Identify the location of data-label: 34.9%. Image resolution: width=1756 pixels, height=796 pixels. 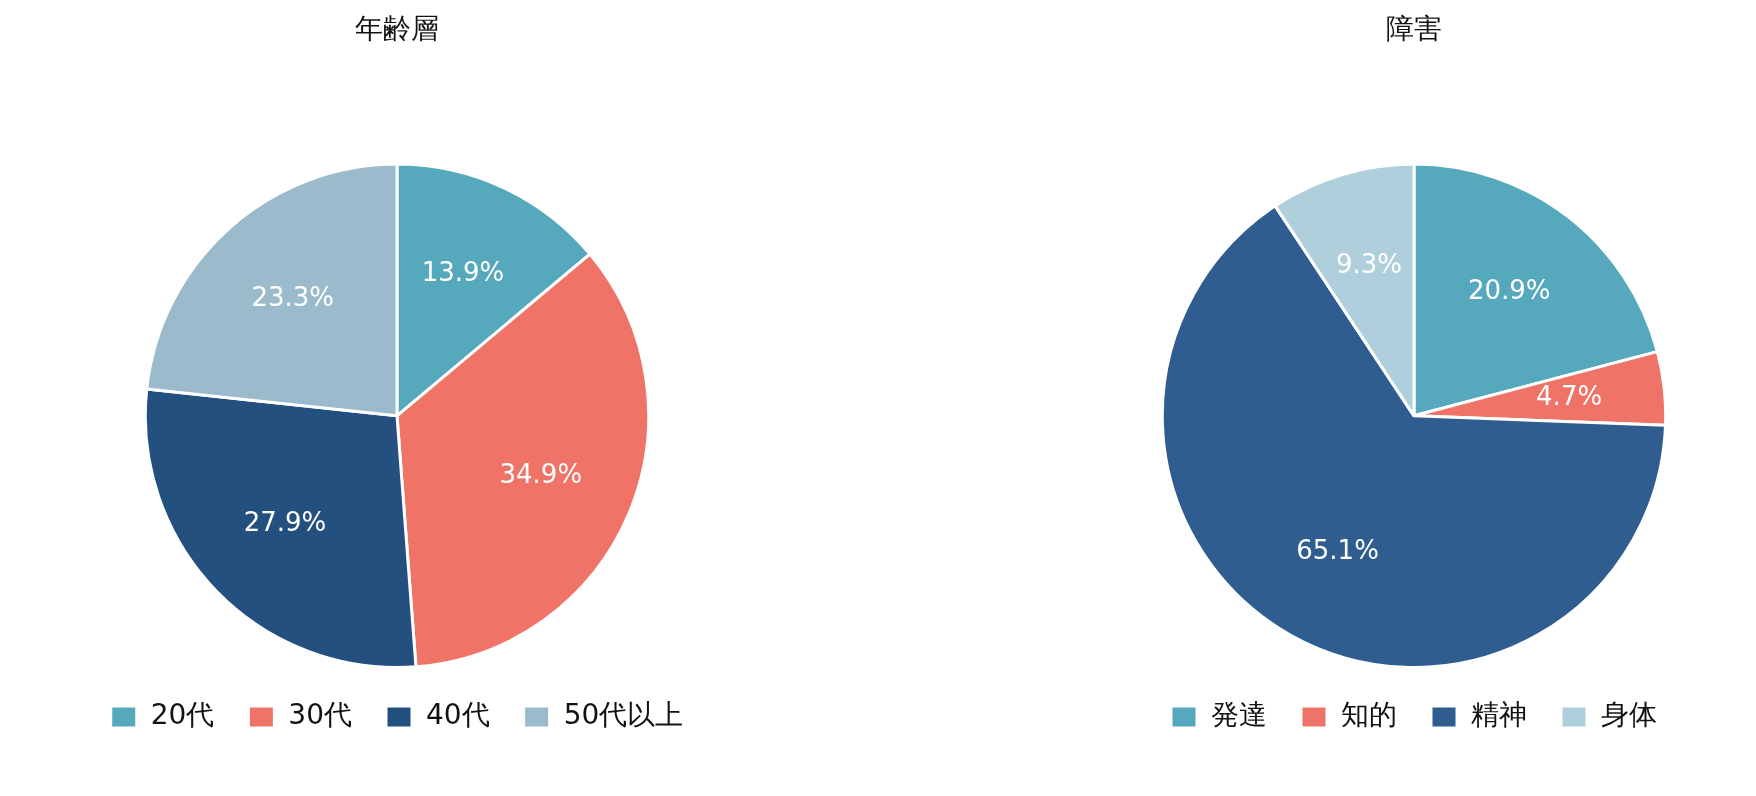
(541, 474).